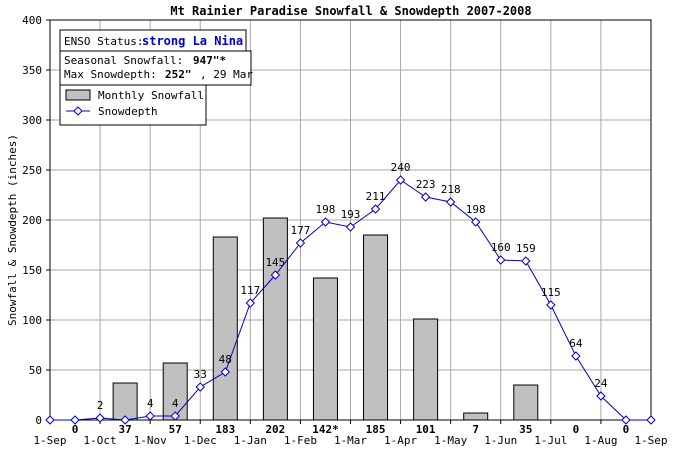  What do you see at coordinates (451, 189) in the screenshot?
I see `snowdepth-value-label: 218` at bounding box center [451, 189].